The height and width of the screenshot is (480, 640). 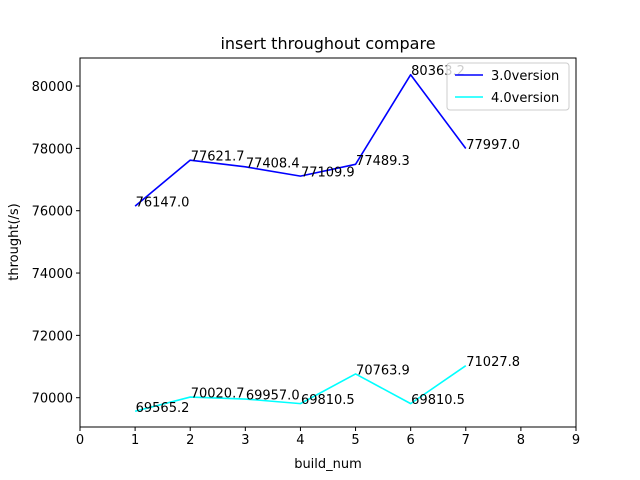 What do you see at coordinates (245, 440) in the screenshot?
I see `x-tick-label: 3` at bounding box center [245, 440].